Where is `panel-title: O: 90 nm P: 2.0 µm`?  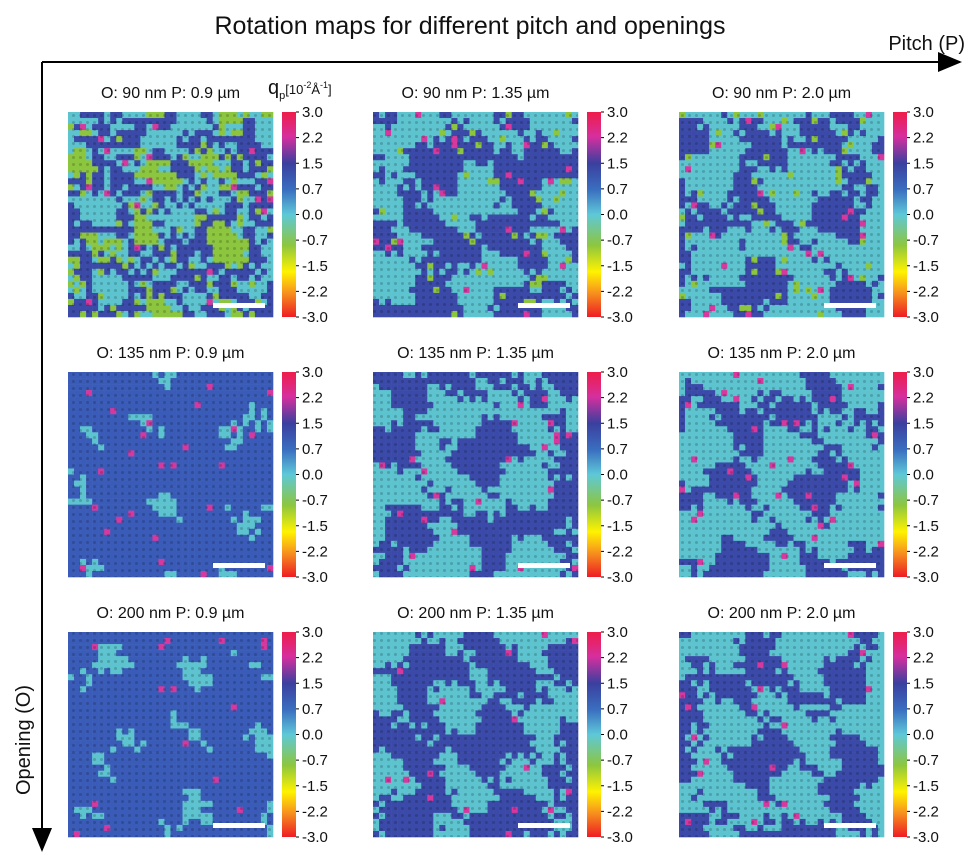
panel-title: O: 90 nm P: 2.0 µm is located at coordinates (781, 93).